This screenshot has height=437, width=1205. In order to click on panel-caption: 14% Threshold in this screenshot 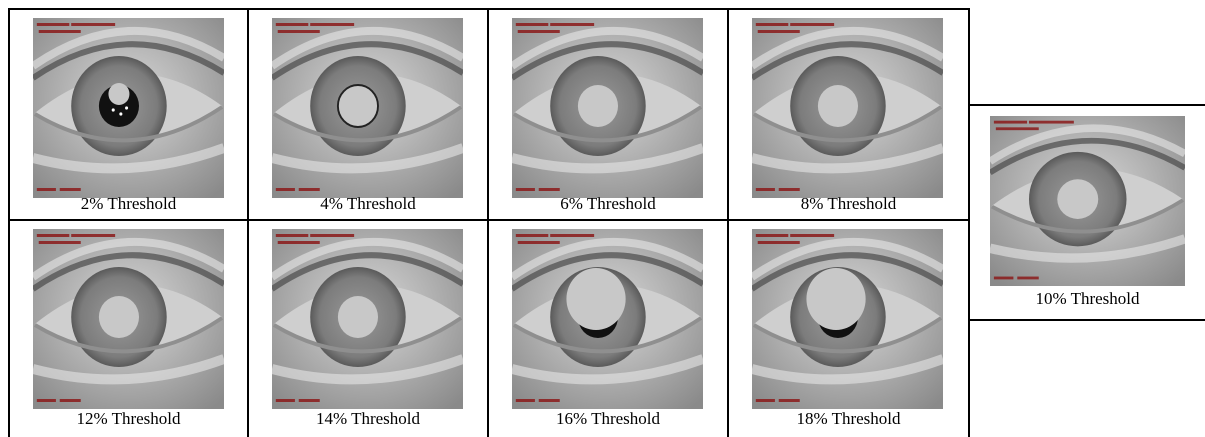, I will do `click(368, 418)`.